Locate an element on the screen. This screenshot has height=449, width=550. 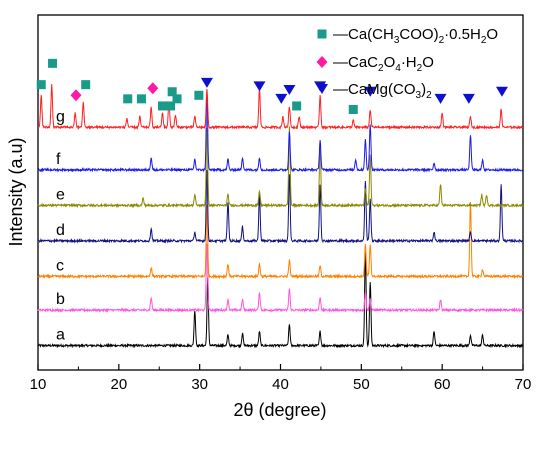
x-tick-label: 40 is located at coordinates (280, 384).